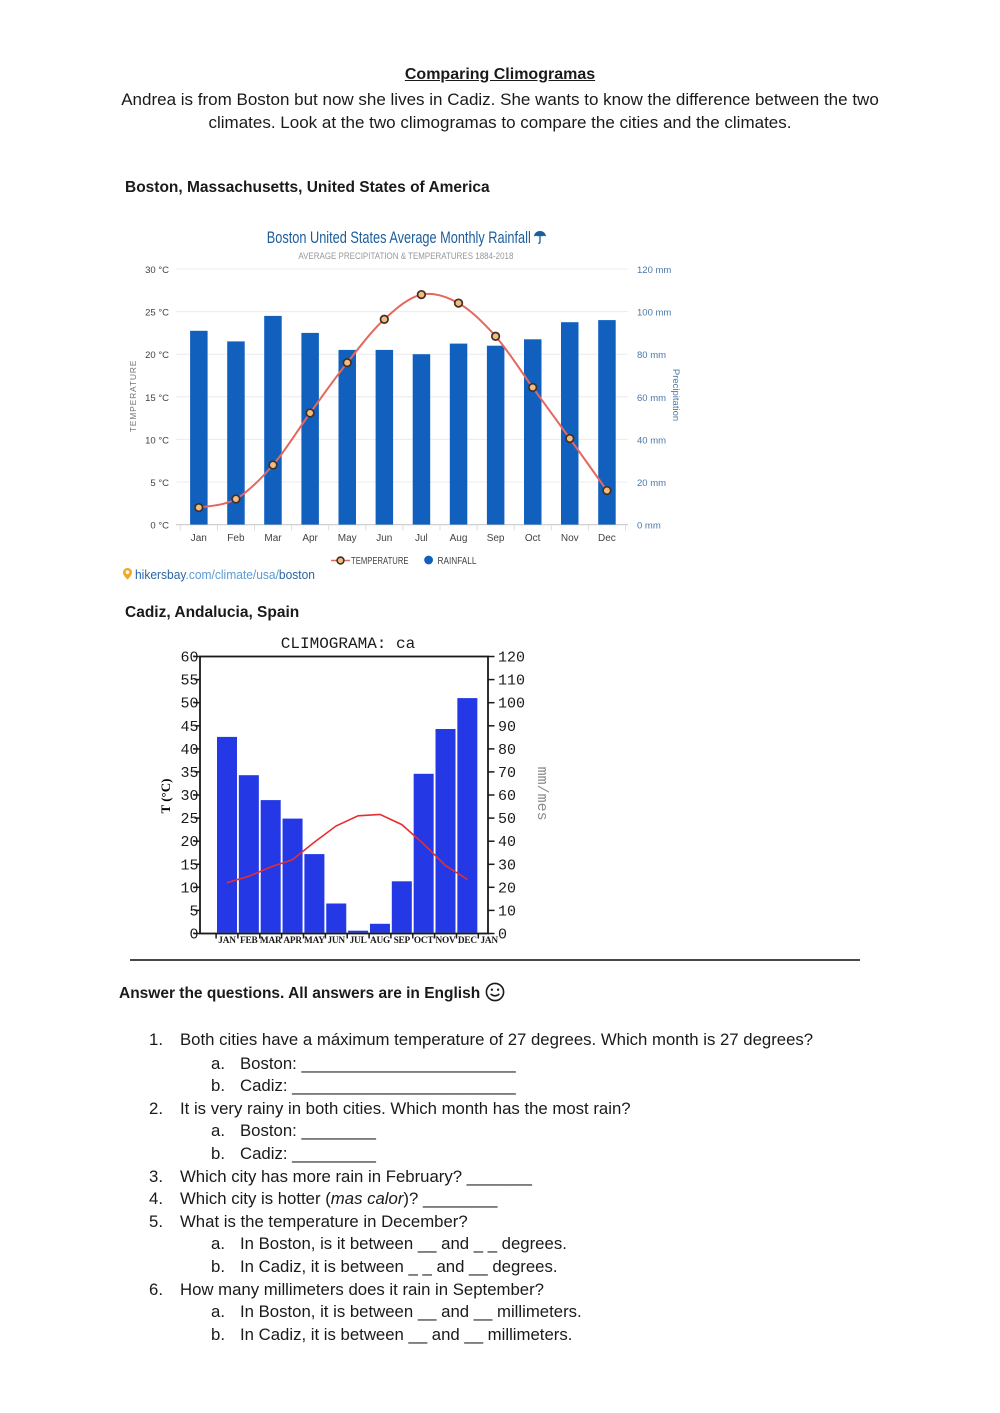 Image resolution: width=1000 pixels, height=1413 pixels. I want to click on svg-text: 100 mm, so click(654, 313).